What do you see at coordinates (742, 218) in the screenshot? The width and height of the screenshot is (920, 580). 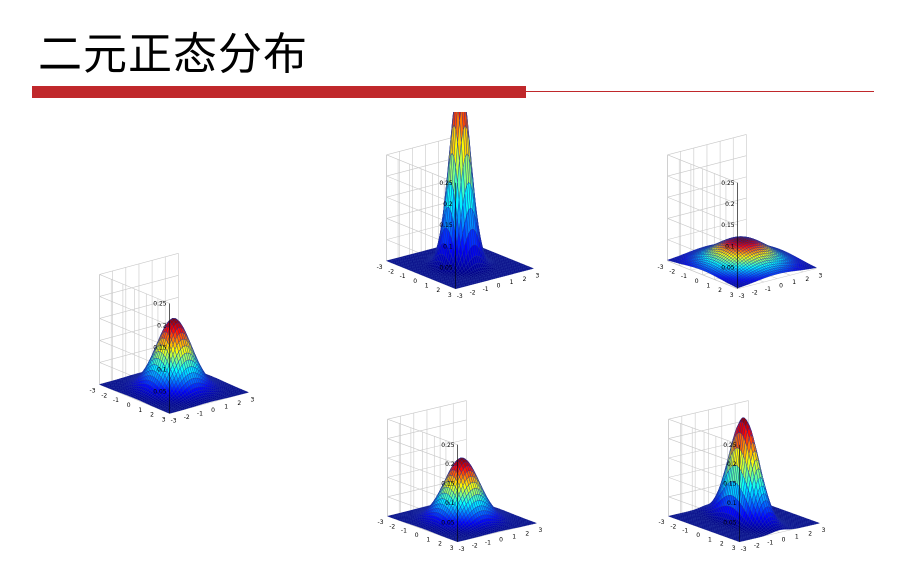 I see `surface-plot-3: 0.05 0.1 0.15 0.2 0.25 -3 -2 -1 0 1 2 3 -3 -2 -1 0 1 2 3` at bounding box center [742, 218].